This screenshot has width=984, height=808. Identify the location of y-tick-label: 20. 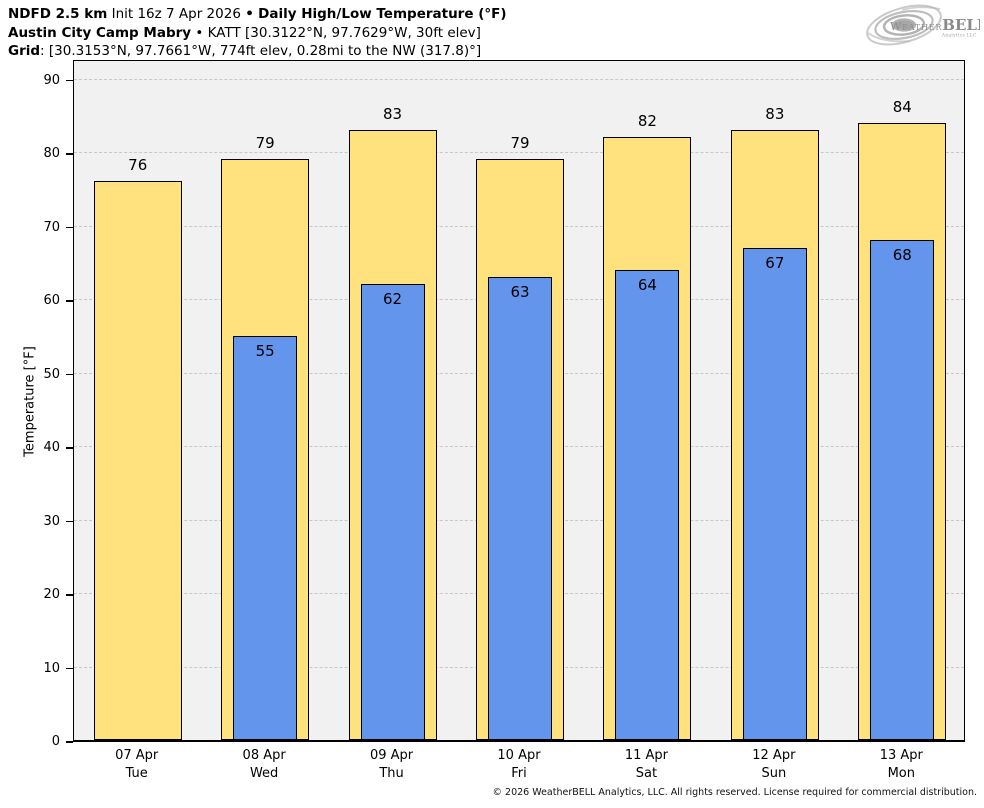
(51, 595).